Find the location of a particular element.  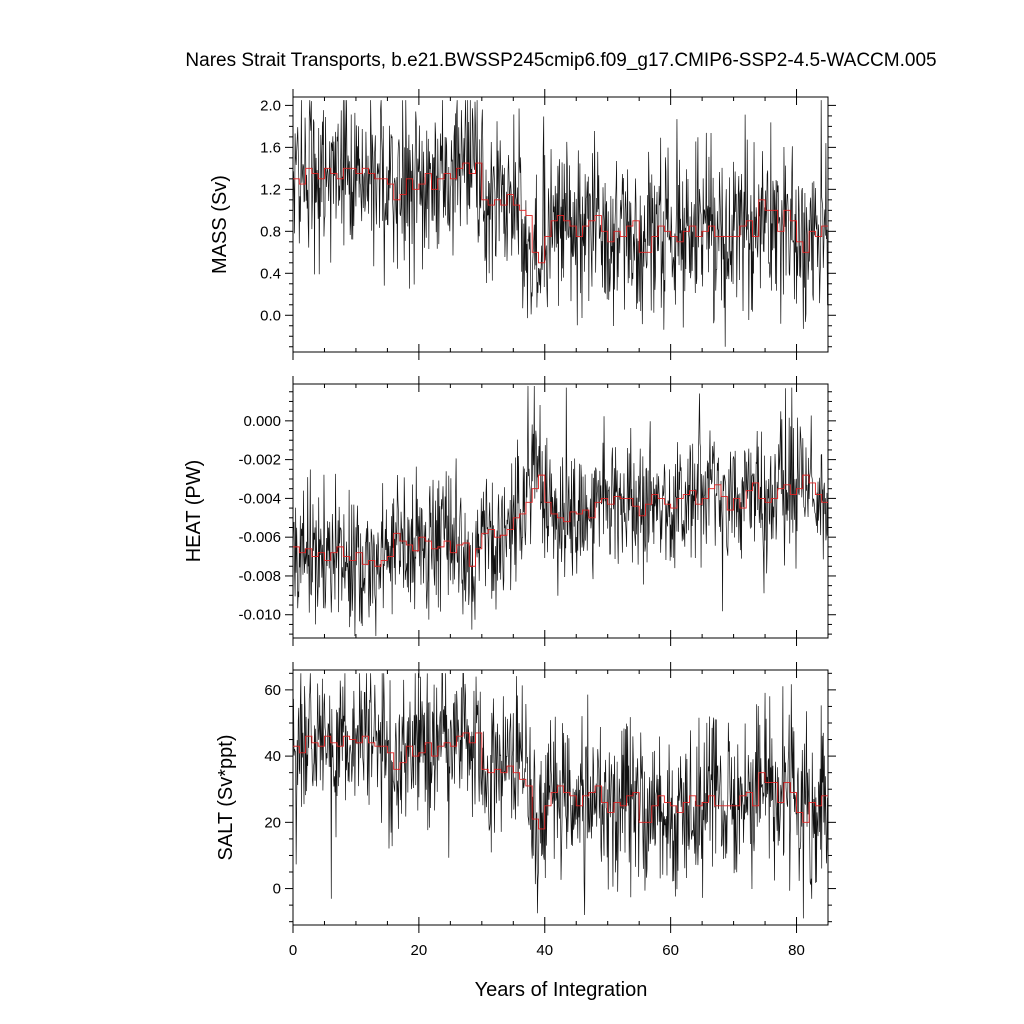

heat-annual-mean-series is located at coordinates (560, 520).